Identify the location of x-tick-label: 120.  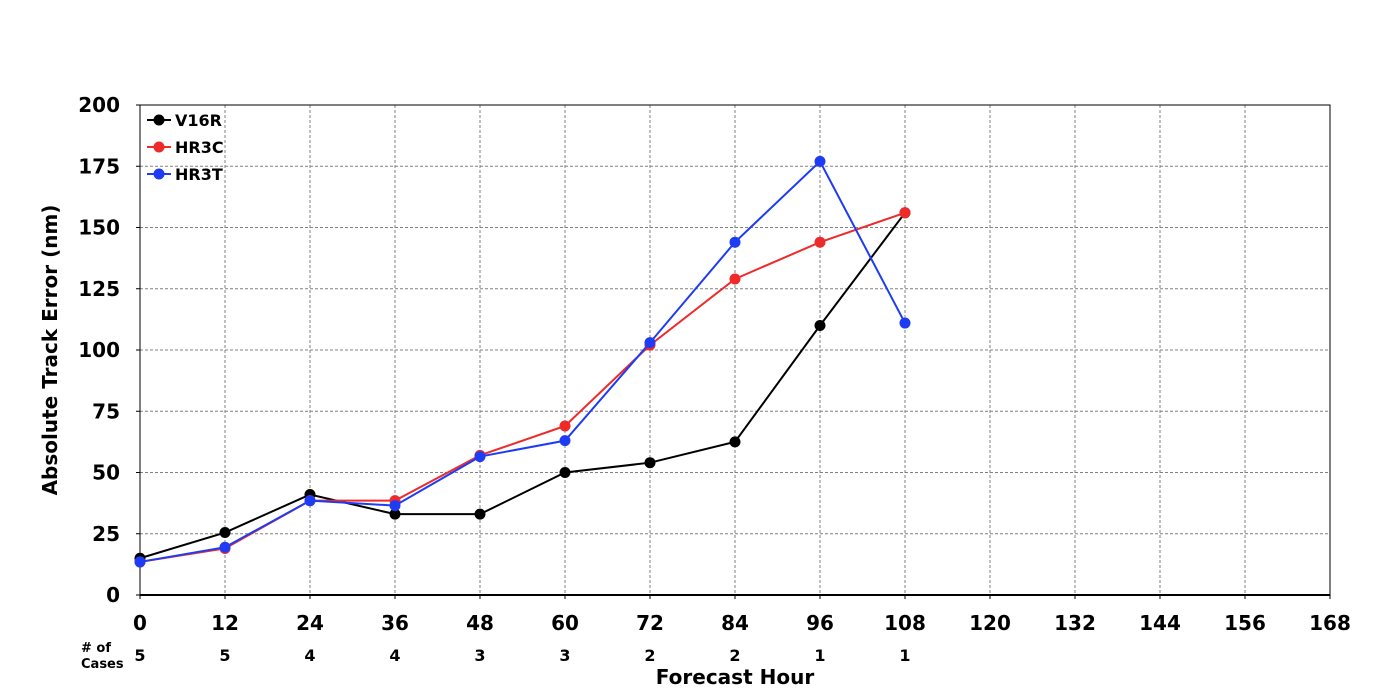
(990, 623).